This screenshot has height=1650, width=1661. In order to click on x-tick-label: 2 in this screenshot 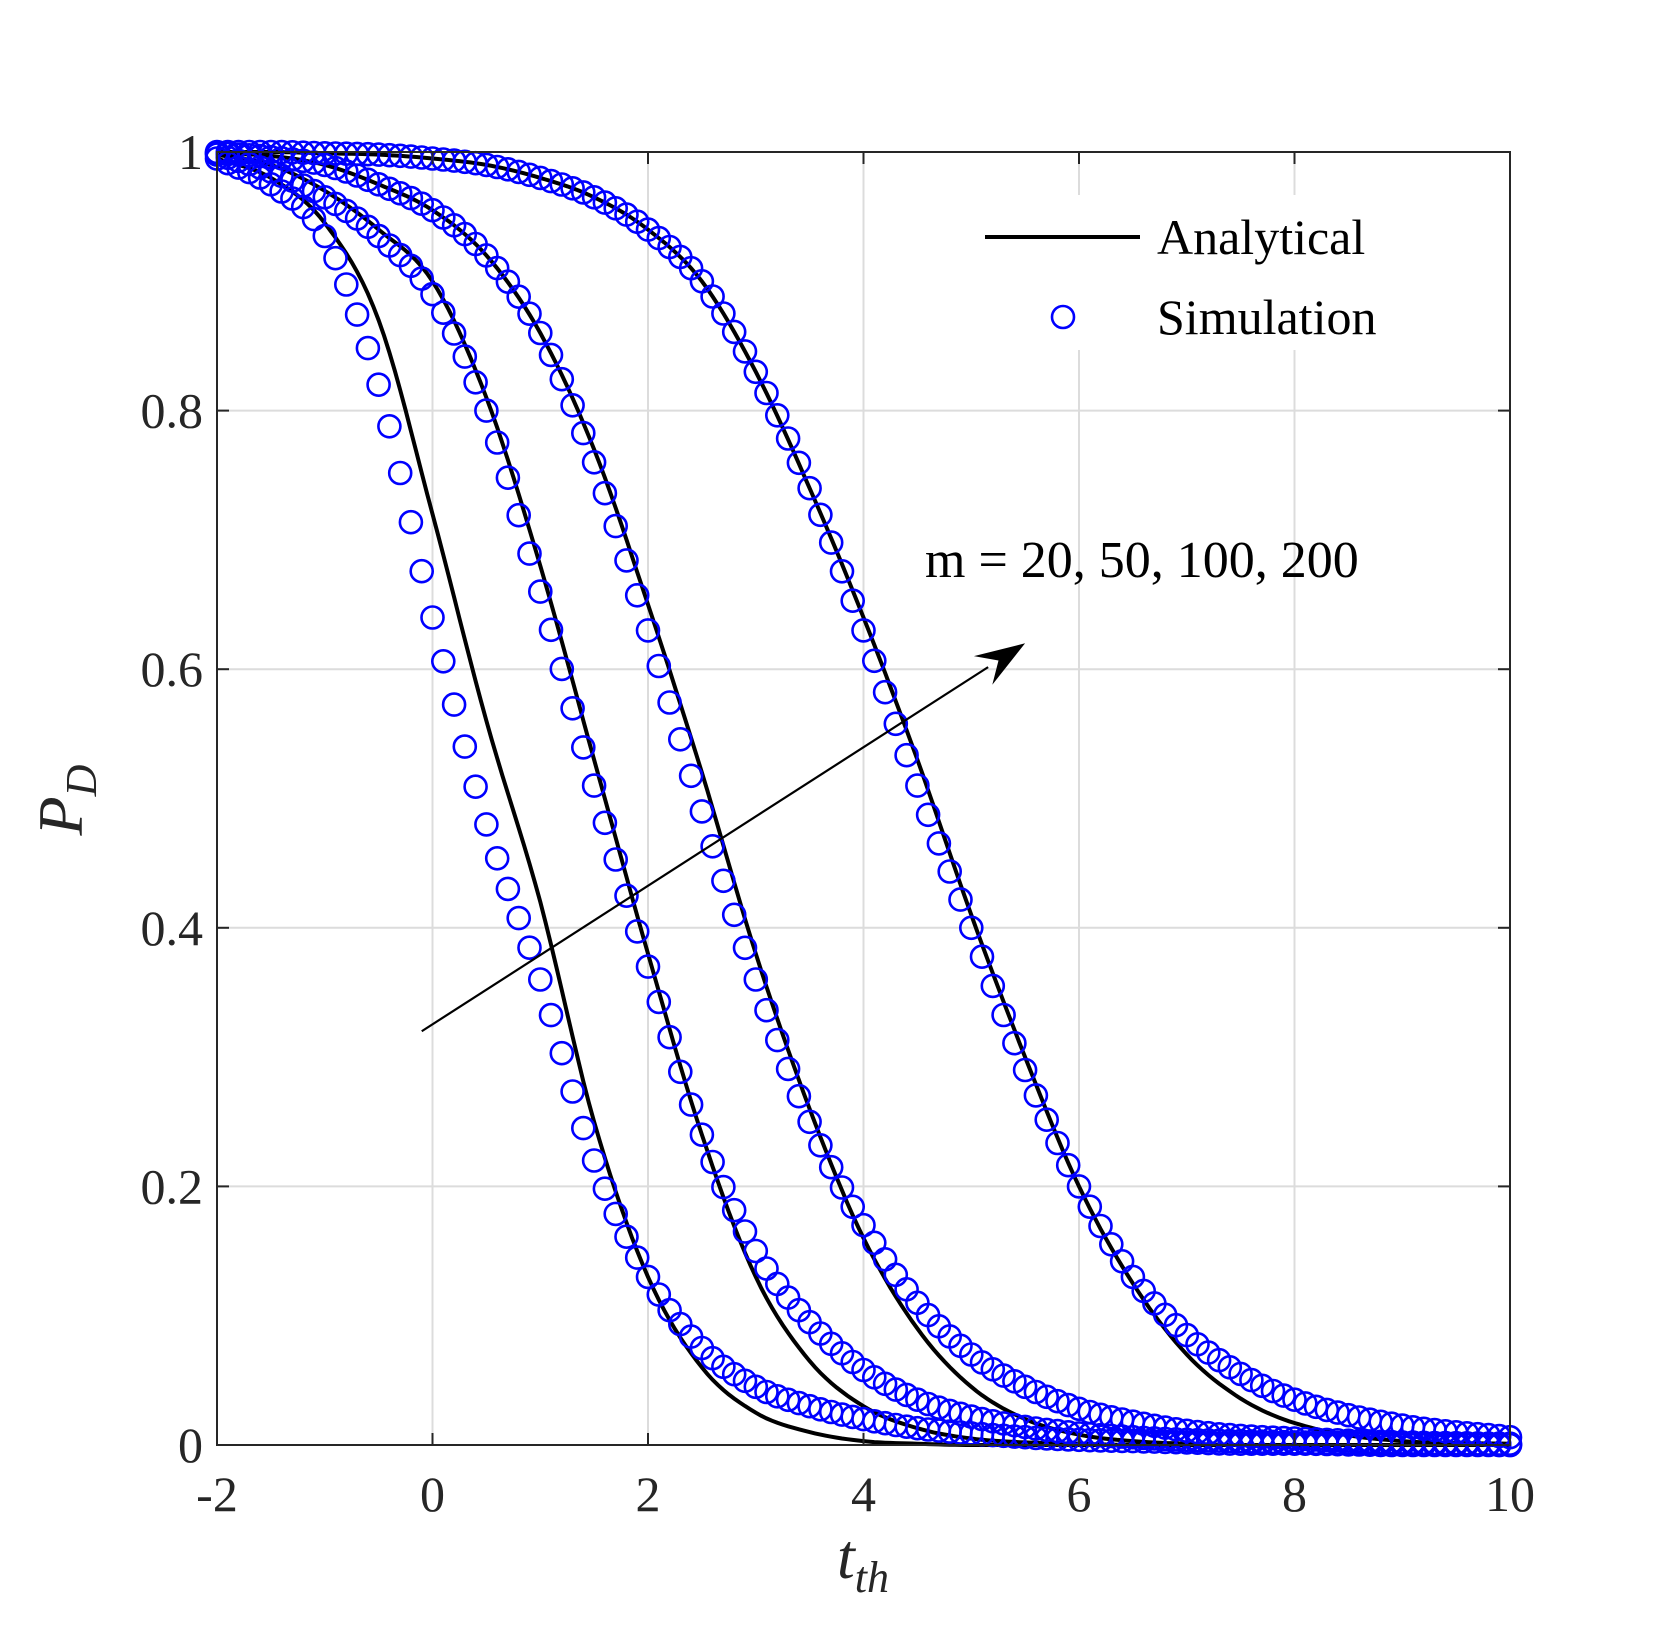, I will do `click(648, 1494)`.